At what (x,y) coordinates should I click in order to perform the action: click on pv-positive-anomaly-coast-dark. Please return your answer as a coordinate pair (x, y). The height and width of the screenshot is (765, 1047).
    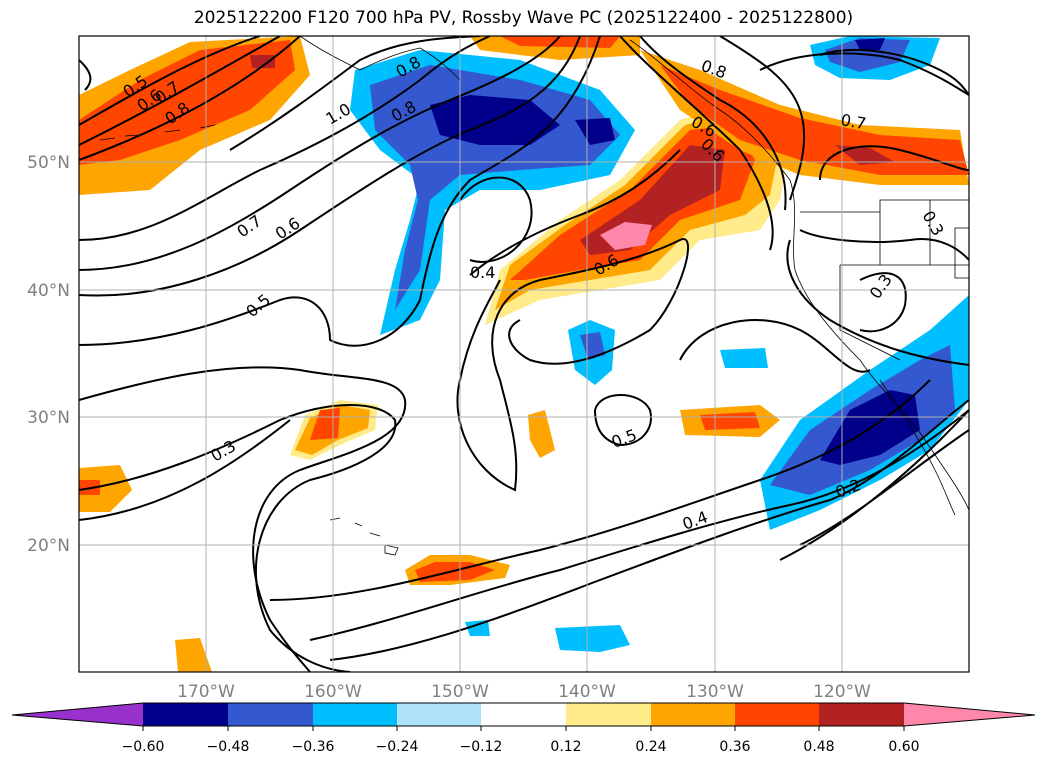
    Looking at the image, I should click on (865, 155).